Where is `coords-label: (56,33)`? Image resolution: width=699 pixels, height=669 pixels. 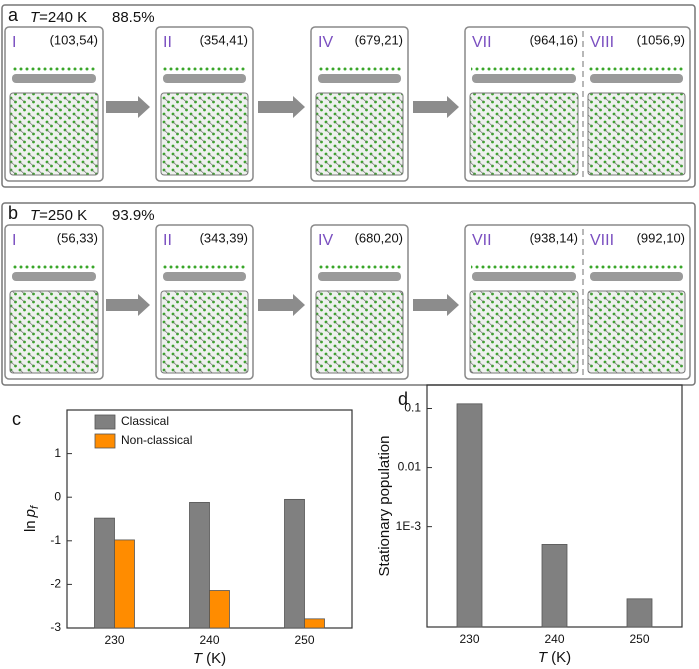
coords-label: (56,33) is located at coordinates (77, 237).